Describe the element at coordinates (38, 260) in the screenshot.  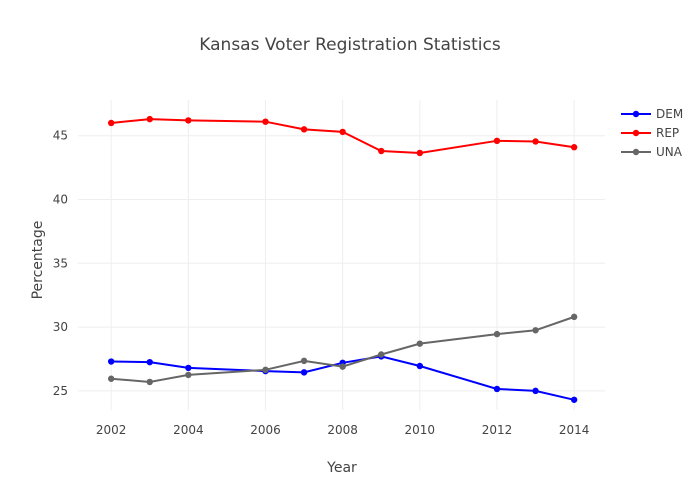
I see `y-axis-label: Percentage` at that location.